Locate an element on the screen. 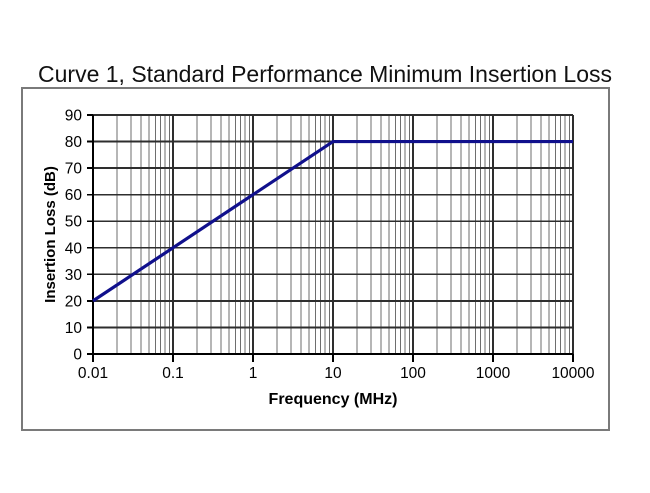 Image resolution: width=650 pixels, height=493 pixels. x-tick-label: 0.1 is located at coordinates (173, 373).